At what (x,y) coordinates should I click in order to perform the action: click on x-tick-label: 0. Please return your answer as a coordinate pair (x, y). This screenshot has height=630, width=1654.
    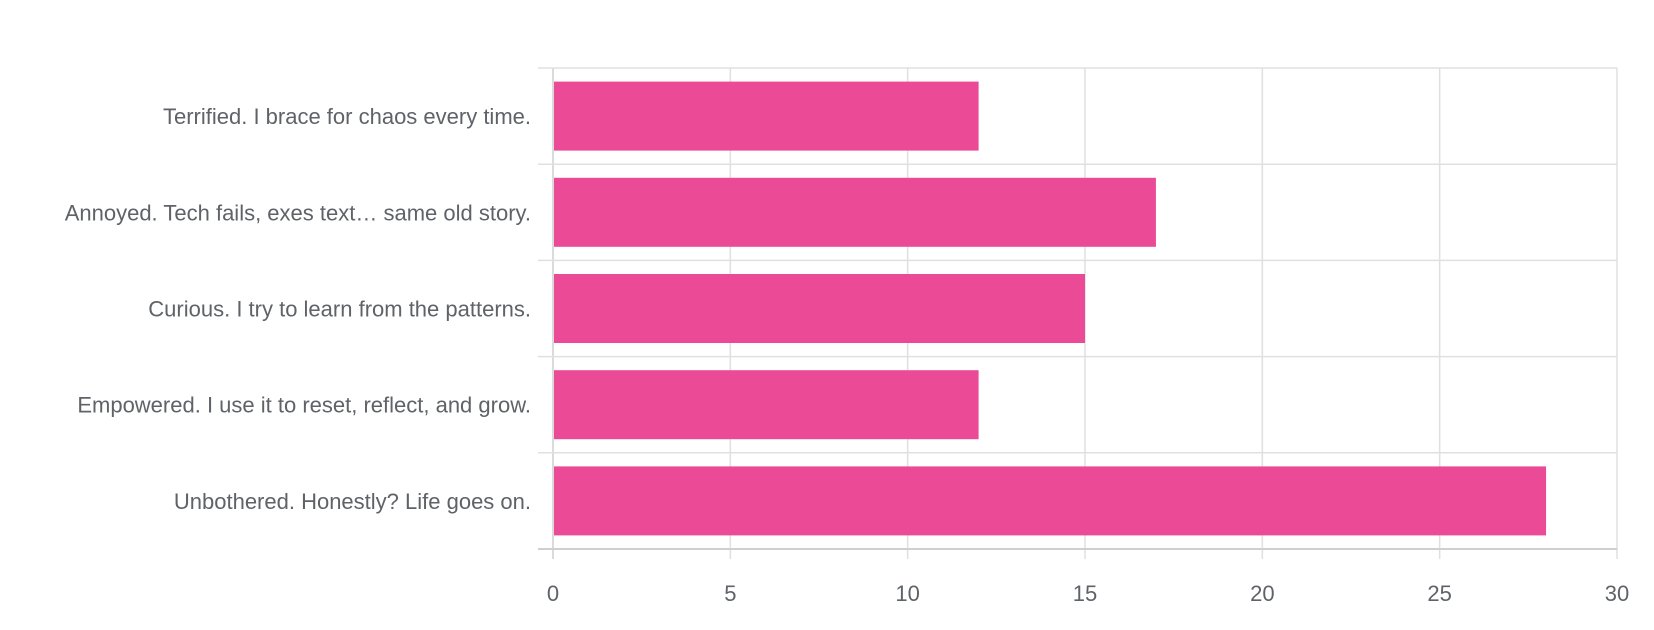
    Looking at the image, I should click on (553, 593).